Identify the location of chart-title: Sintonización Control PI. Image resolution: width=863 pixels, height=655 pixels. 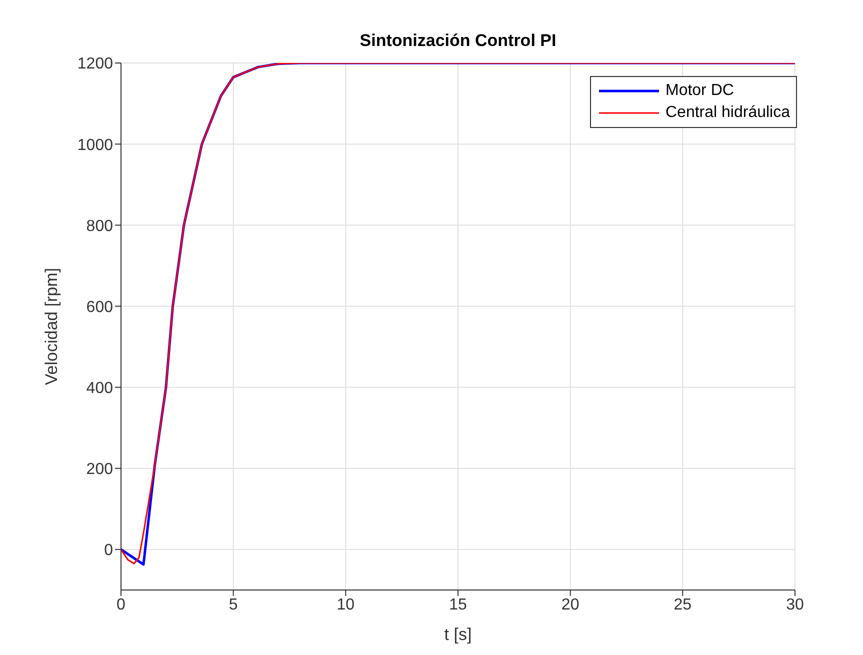
(458, 40).